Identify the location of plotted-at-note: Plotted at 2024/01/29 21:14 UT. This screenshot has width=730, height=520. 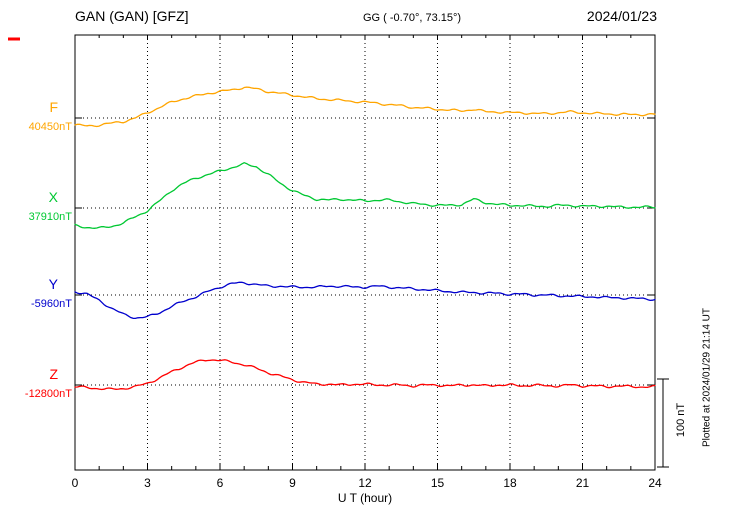
(707, 377).